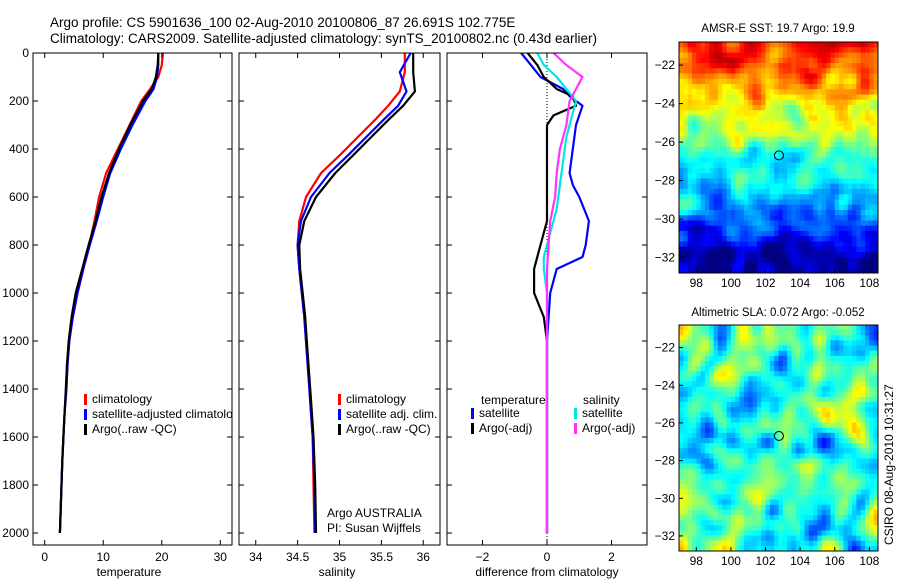  Describe the element at coordinates (162, 414) in the screenshot. I see `legend-entry: satellite-adjusted climatolo` at that location.